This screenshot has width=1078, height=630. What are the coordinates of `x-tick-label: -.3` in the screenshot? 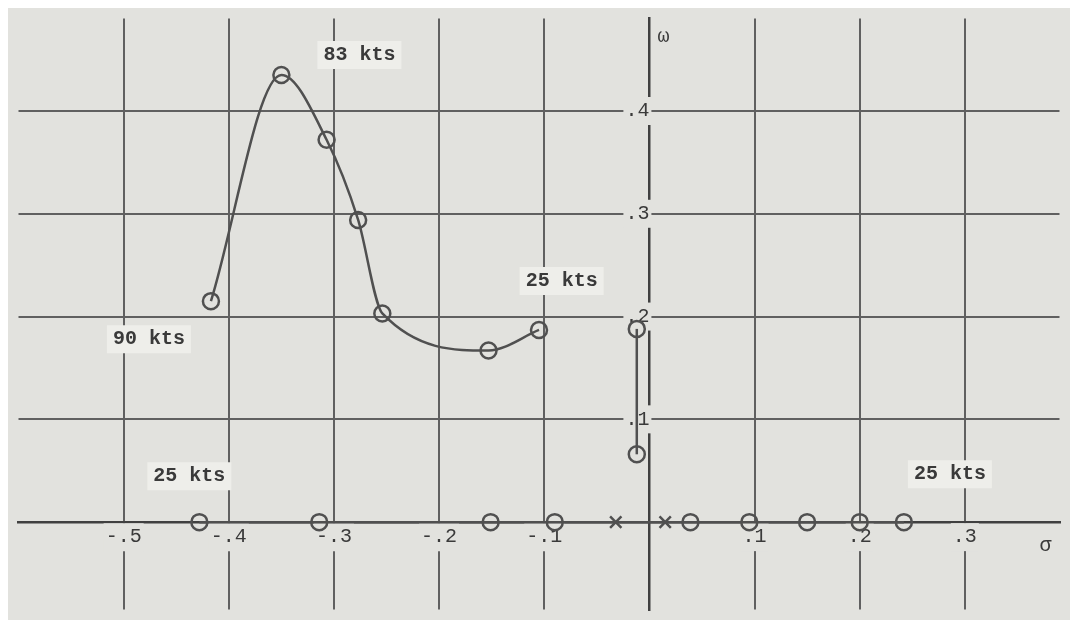 It's located at (333, 537).